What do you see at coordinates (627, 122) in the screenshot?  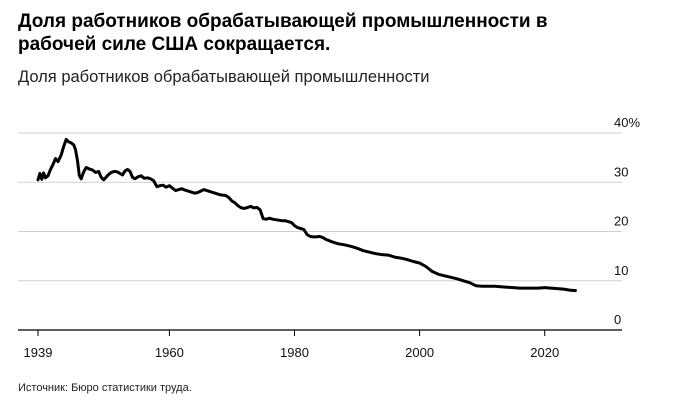 I see `y-tick-label: 40%` at bounding box center [627, 122].